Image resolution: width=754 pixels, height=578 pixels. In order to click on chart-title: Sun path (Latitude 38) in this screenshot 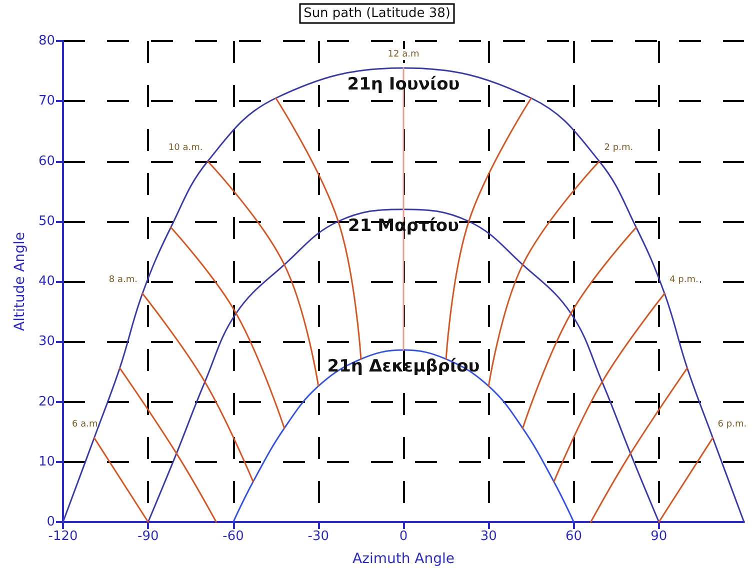, I will do `click(377, 13)`.